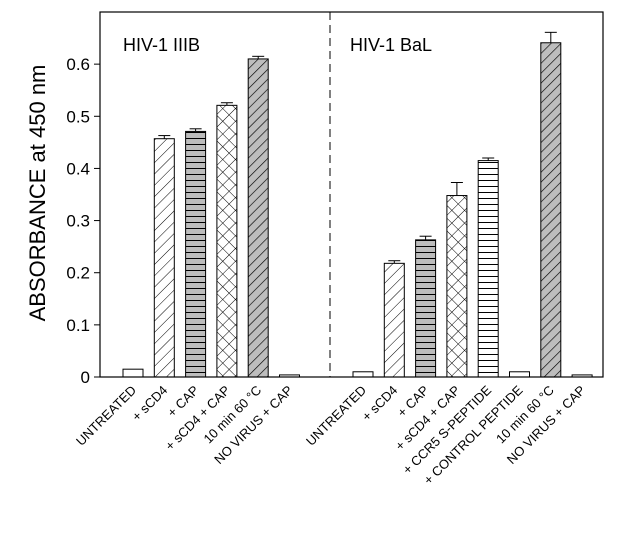 This screenshot has height=557, width=620. Describe the element at coordinates (78, 64) in the screenshot. I see `y-tick-label: 0.6` at that location.